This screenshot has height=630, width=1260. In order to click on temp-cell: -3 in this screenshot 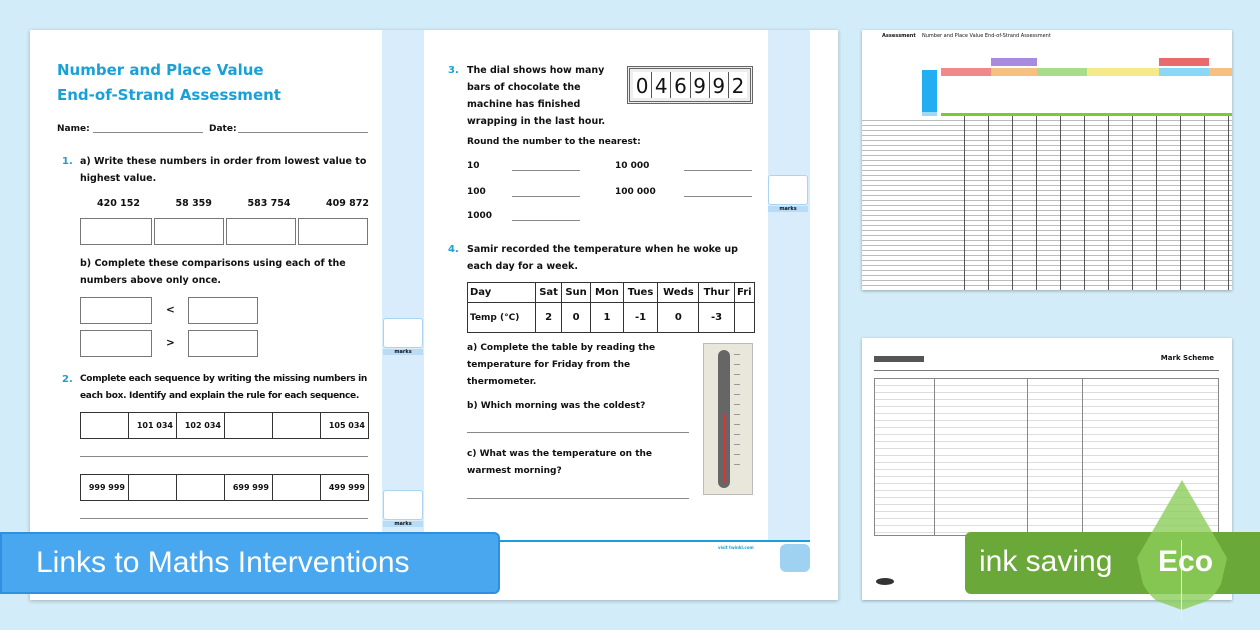, I will do `click(716, 317)`.